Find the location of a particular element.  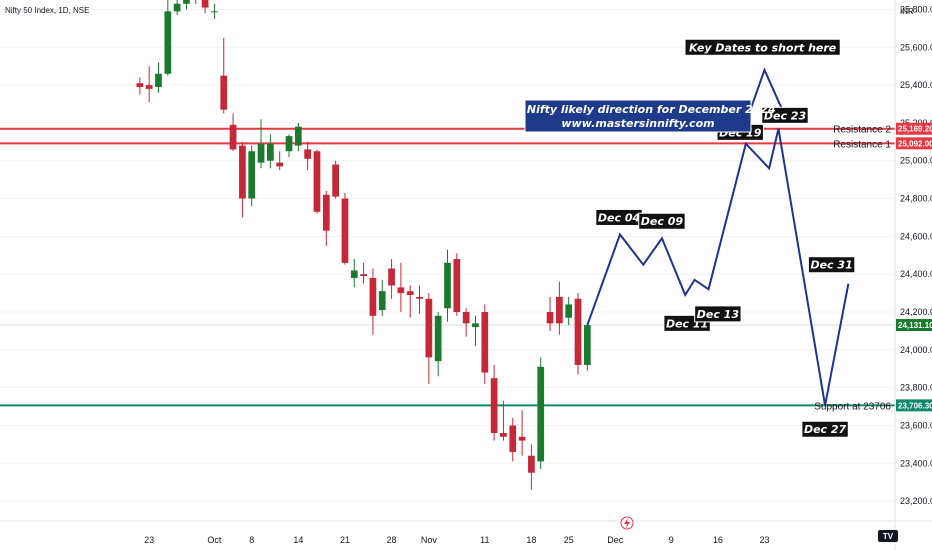

time-axis: 23 Oct 8 14 21 28 Nov 11 18 25 Dec 9 16 23 is located at coordinates (466, 532).